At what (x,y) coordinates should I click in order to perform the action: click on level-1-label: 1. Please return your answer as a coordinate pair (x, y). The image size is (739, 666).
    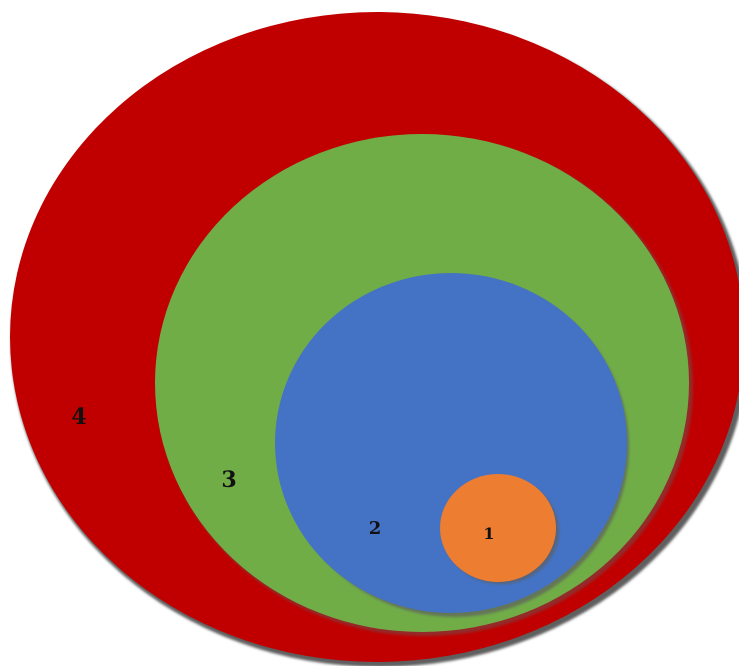
    Looking at the image, I should click on (488, 533).